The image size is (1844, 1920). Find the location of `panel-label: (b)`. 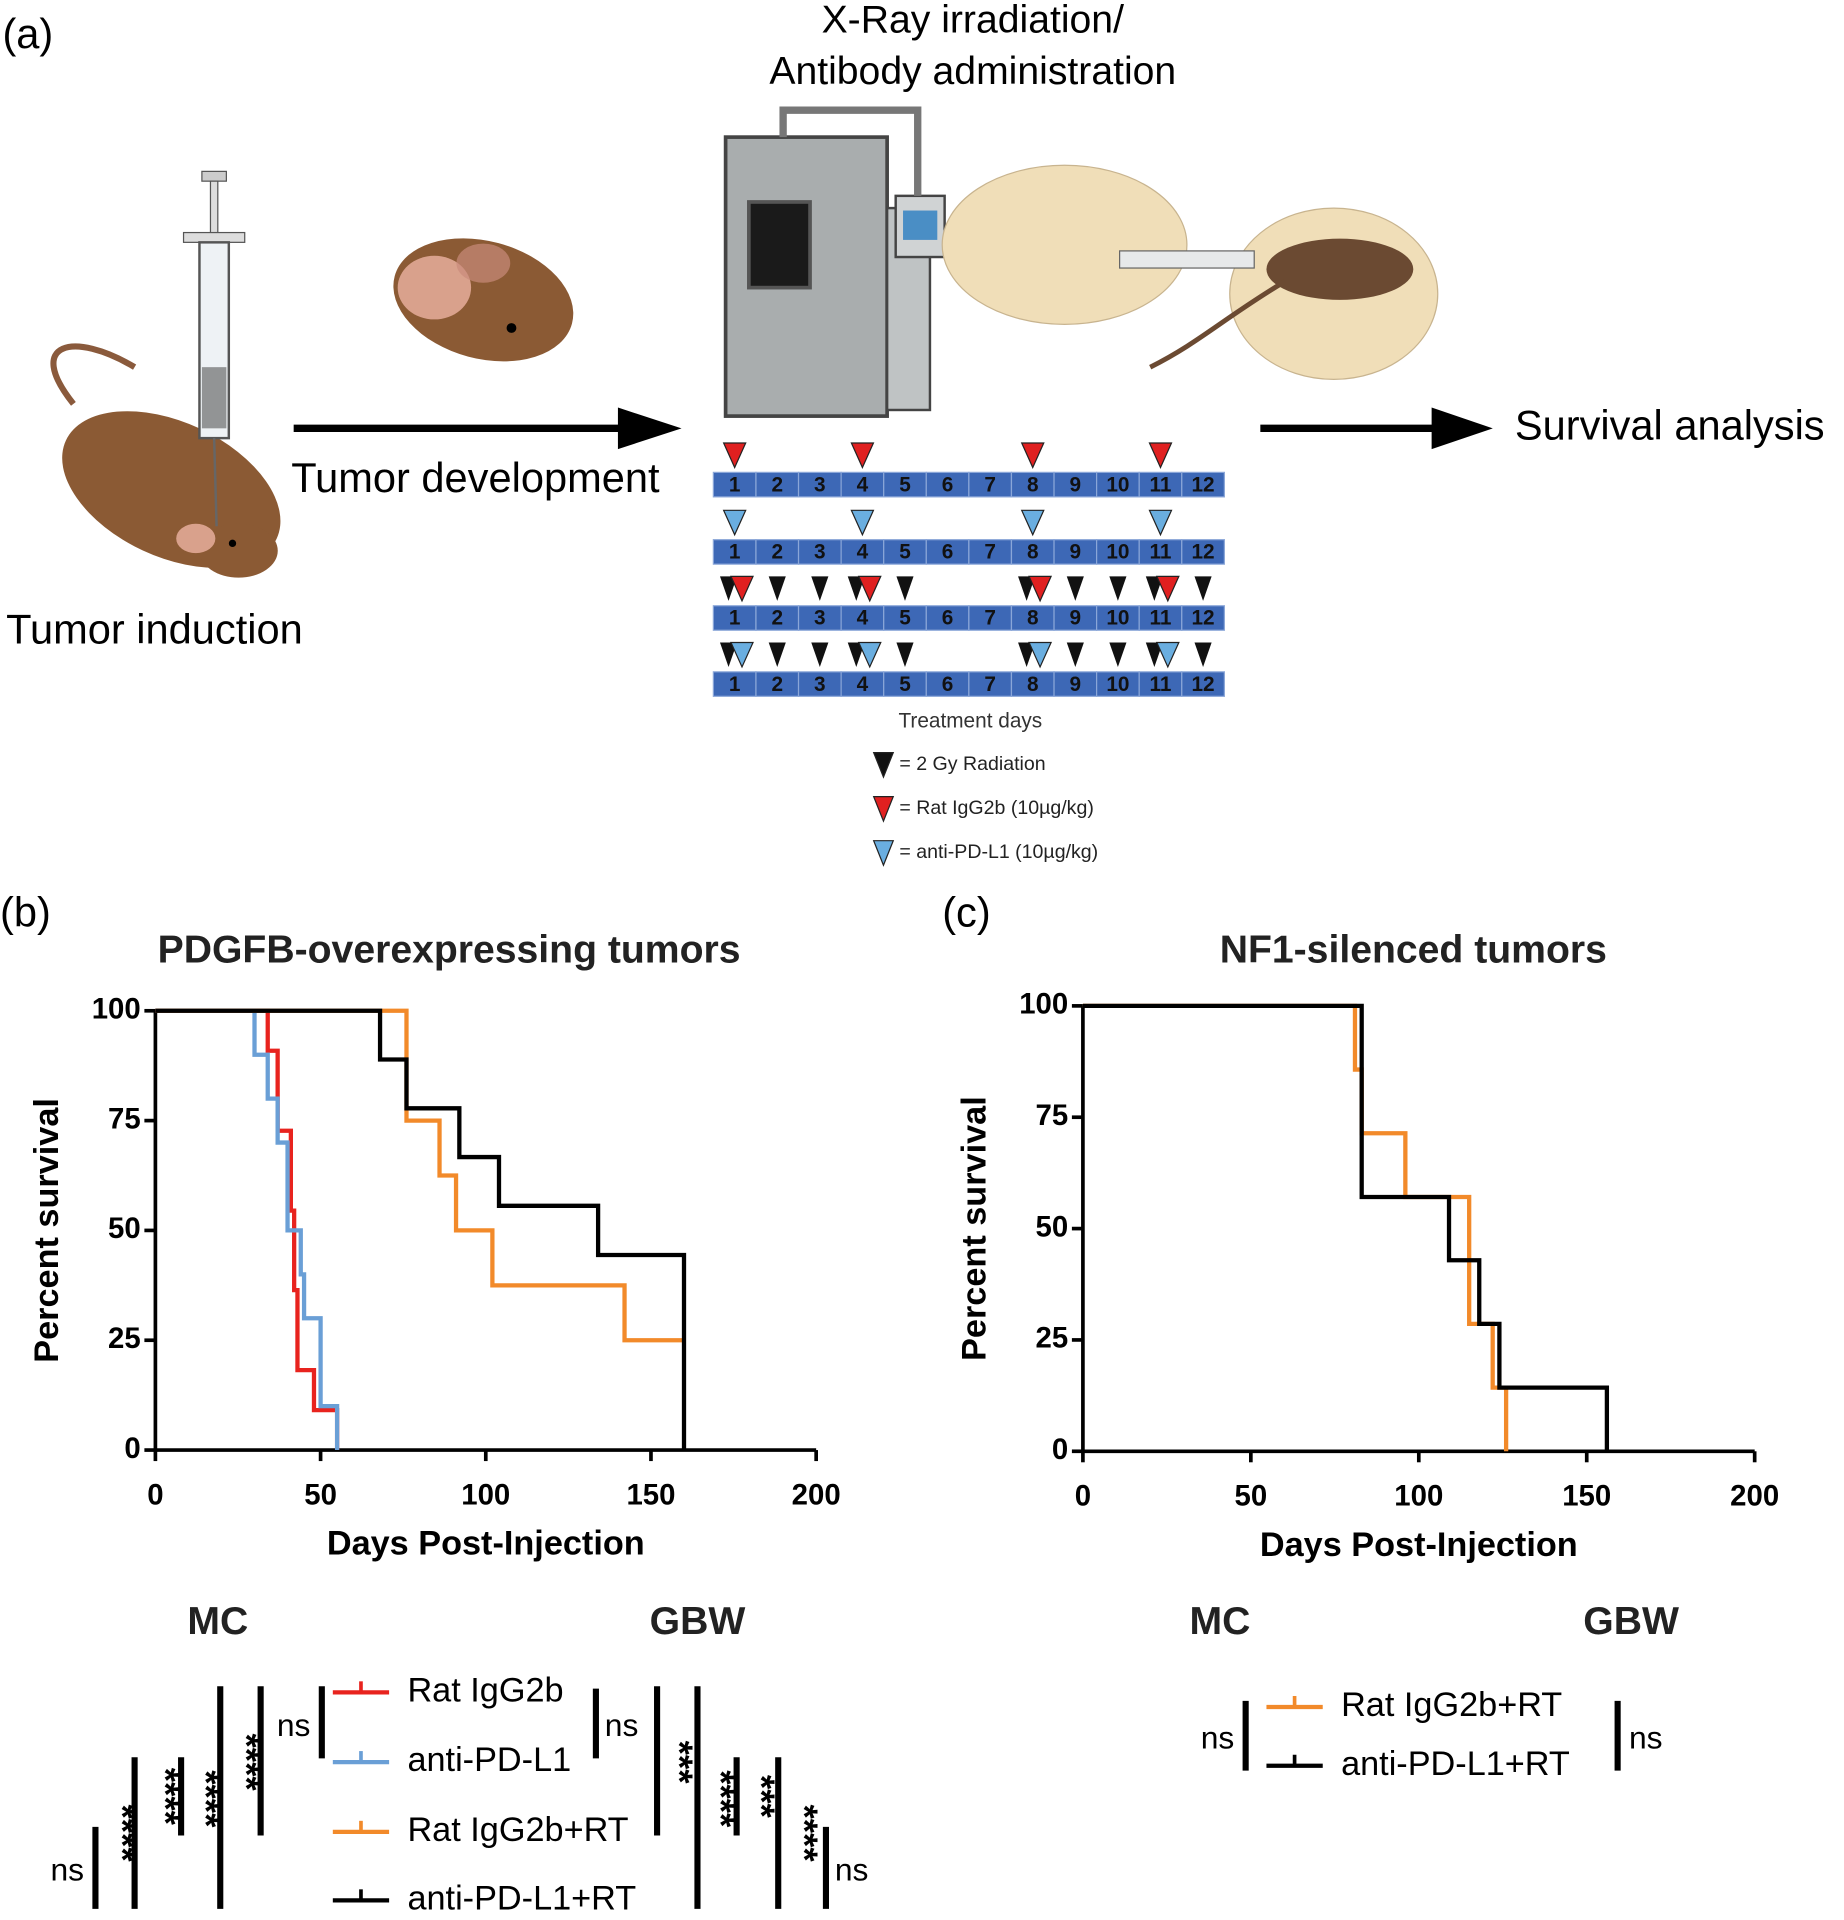

panel-label: (b) is located at coordinates (25, 911).